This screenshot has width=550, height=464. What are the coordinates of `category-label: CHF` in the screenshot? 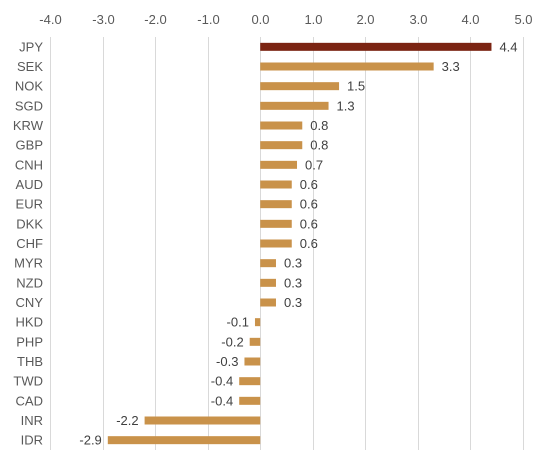 It's located at (29, 243).